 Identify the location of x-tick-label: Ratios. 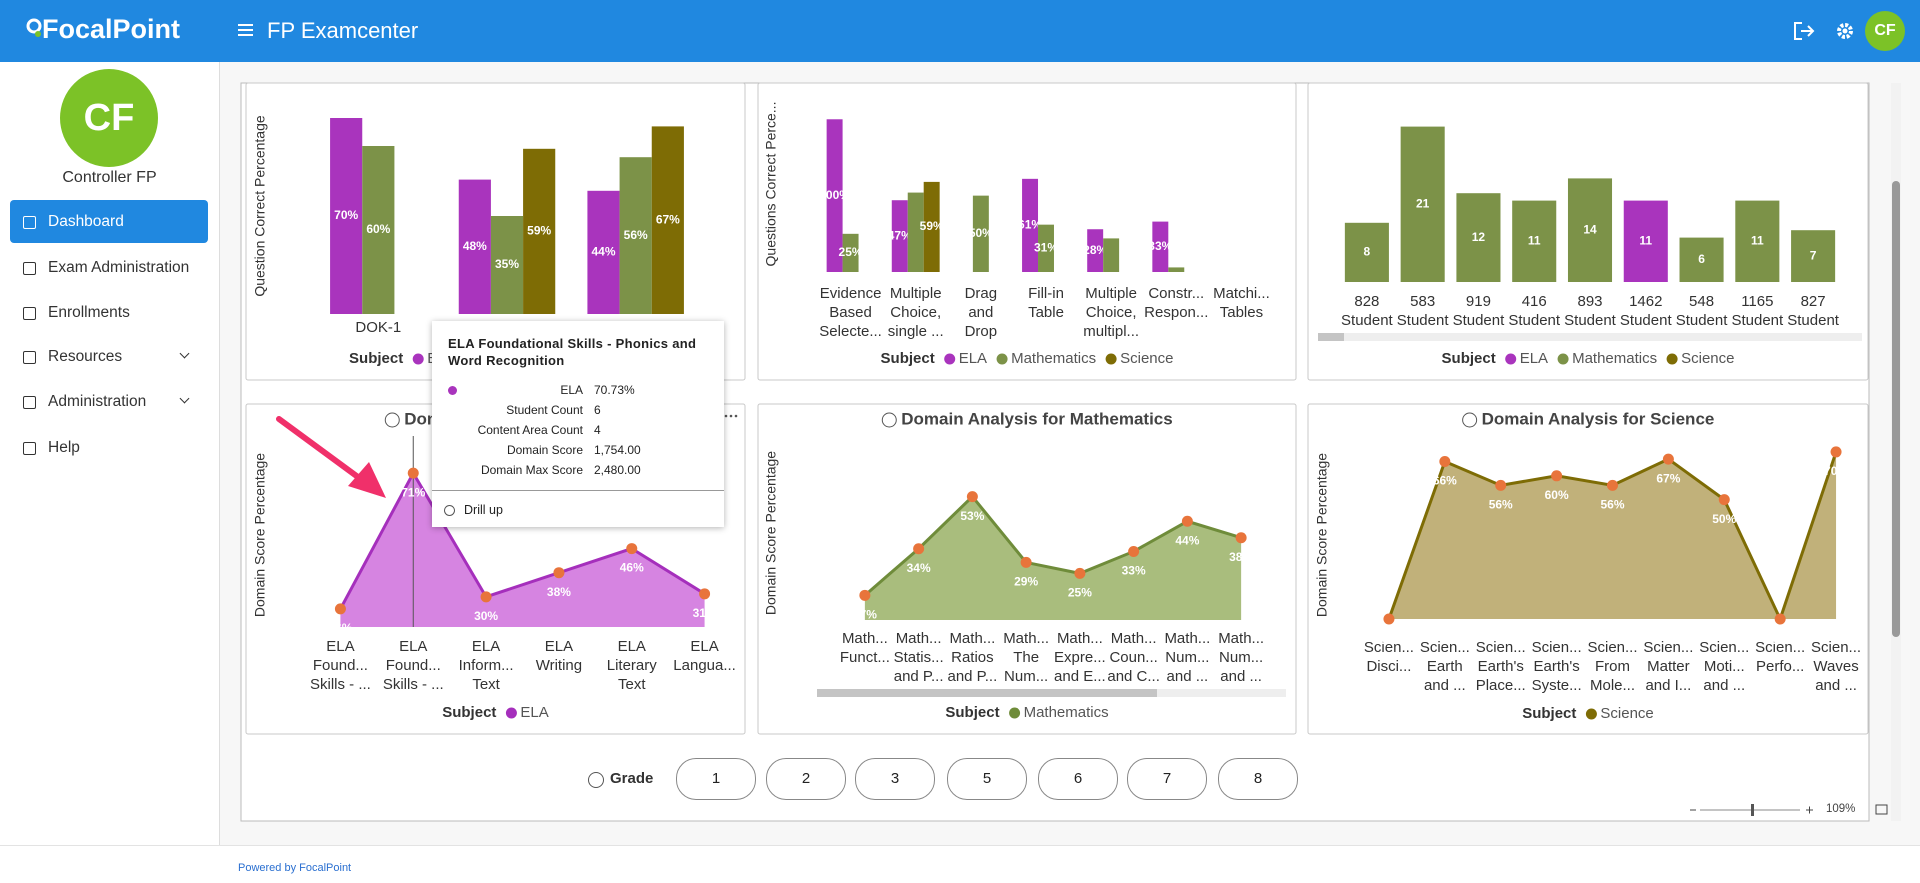
(972, 657).